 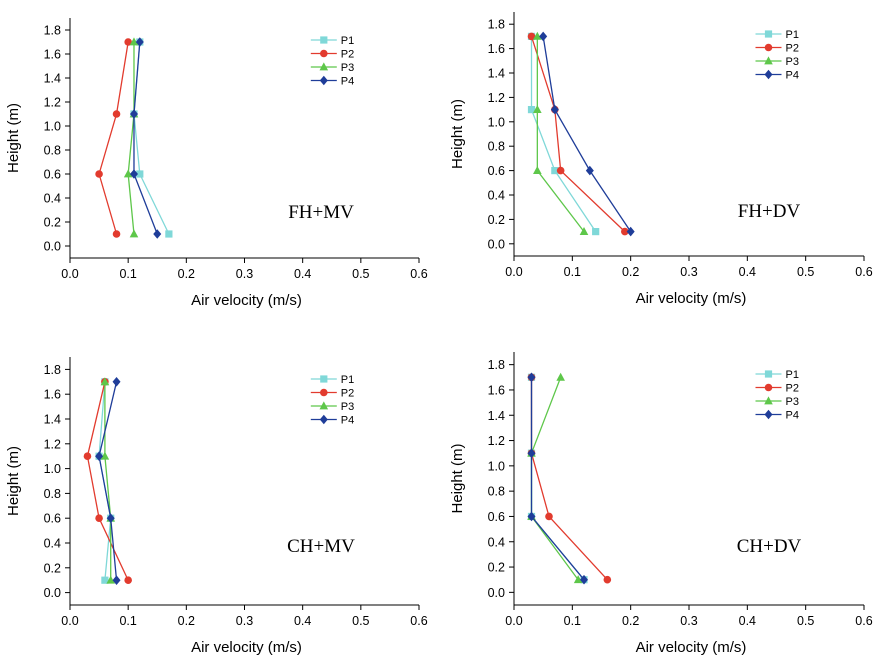 What do you see at coordinates (13, 481) in the screenshot?
I see `y-axis-title: Height (m)` at bounding box center [13, 481].